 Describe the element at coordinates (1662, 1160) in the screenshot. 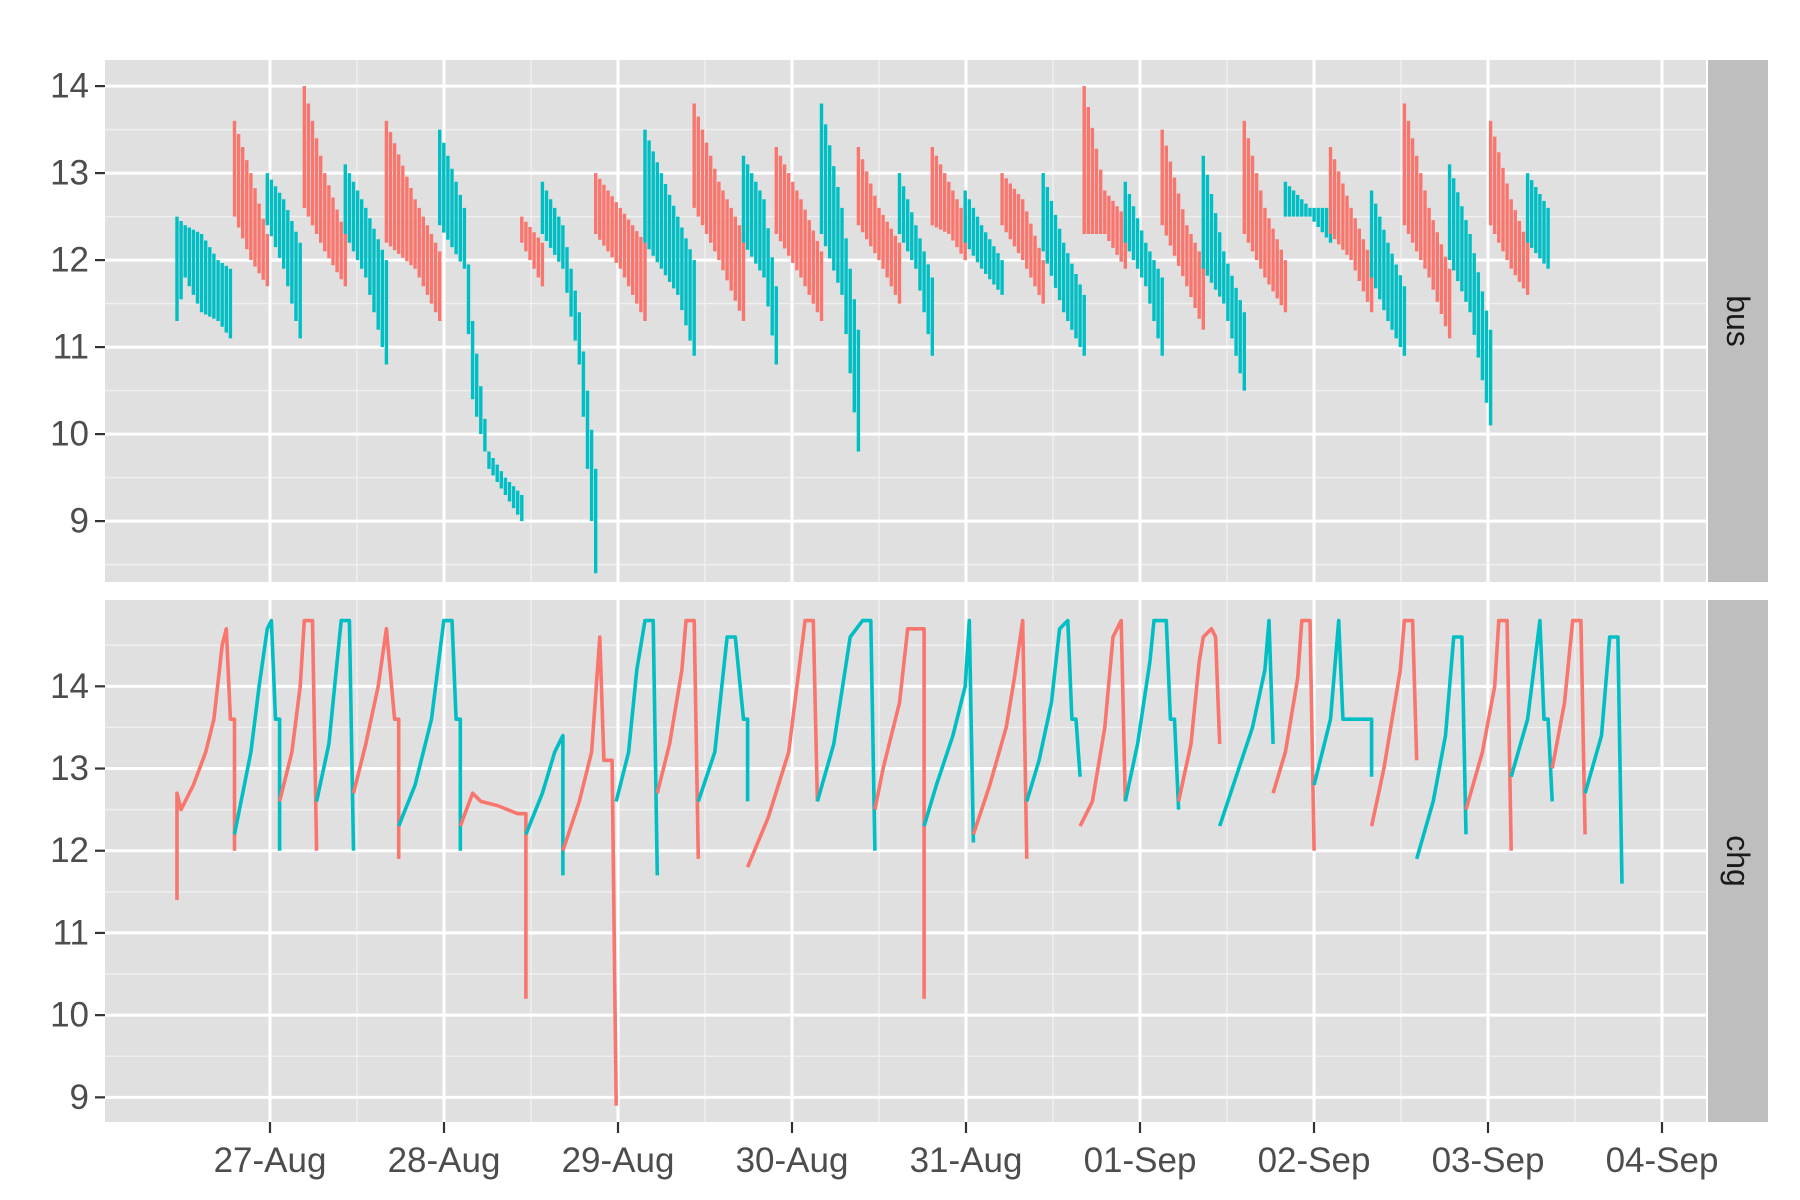

I see `x-tick-label: 04-Sep` at that location.